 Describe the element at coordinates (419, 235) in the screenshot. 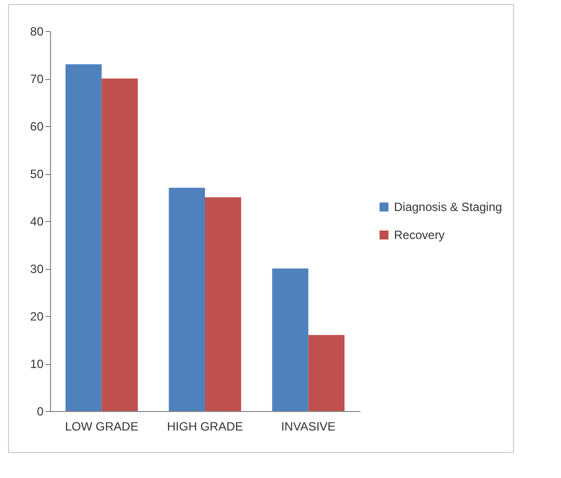

I see `legend-label: Recovery` at that location.